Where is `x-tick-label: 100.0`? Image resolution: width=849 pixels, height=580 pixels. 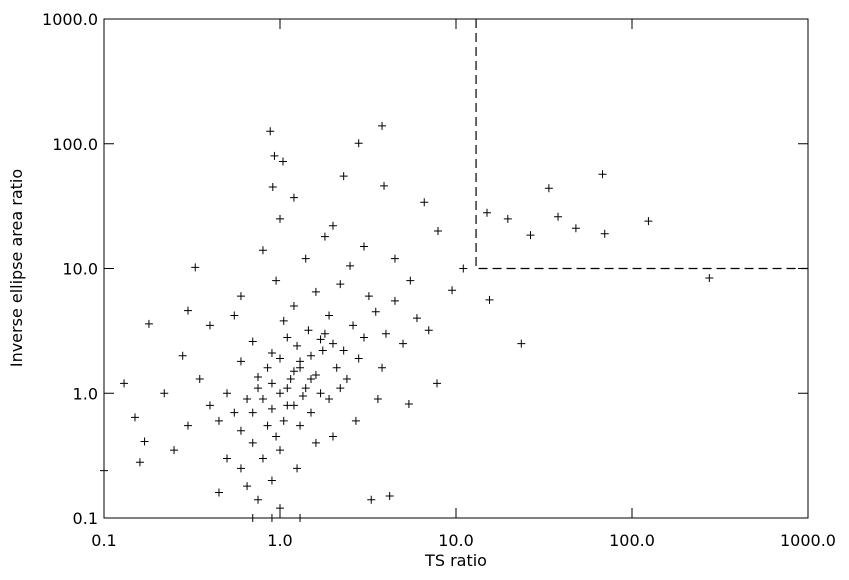 x-tick-label: 100.0 is located at coordinates (632, 540).